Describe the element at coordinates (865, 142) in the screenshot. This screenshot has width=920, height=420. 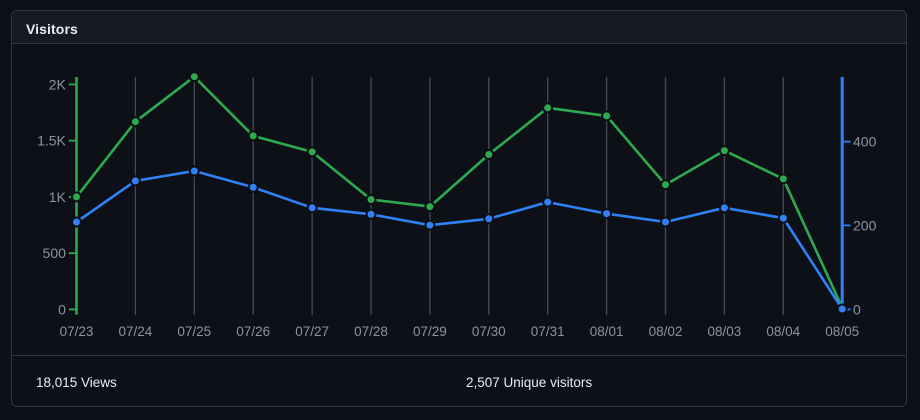
I see `svg-text: 400` at that location.